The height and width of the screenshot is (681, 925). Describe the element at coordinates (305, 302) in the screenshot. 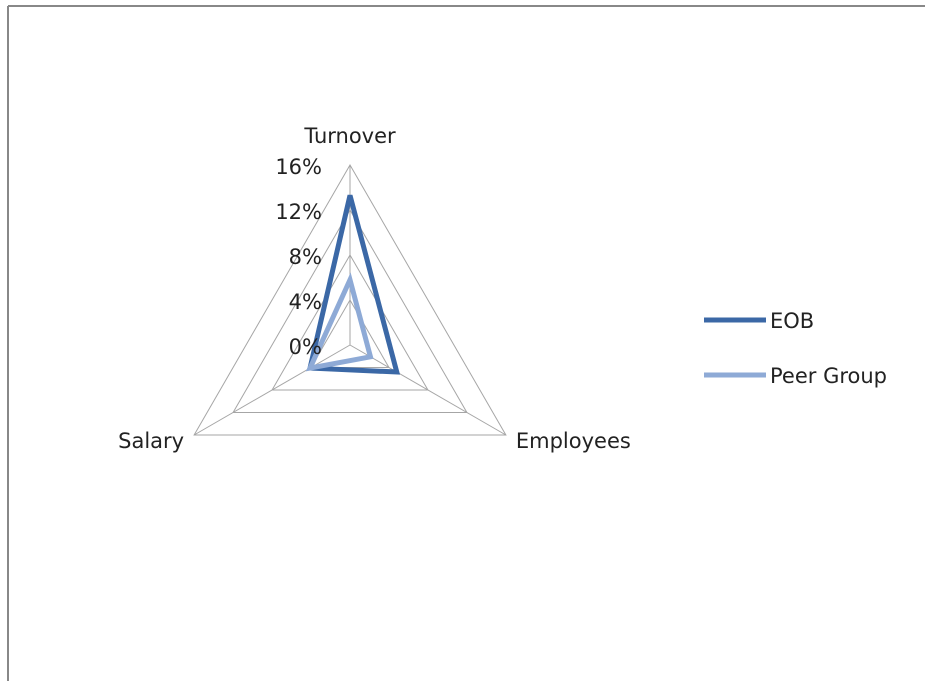

I see `tick-label: 4%` at that location.